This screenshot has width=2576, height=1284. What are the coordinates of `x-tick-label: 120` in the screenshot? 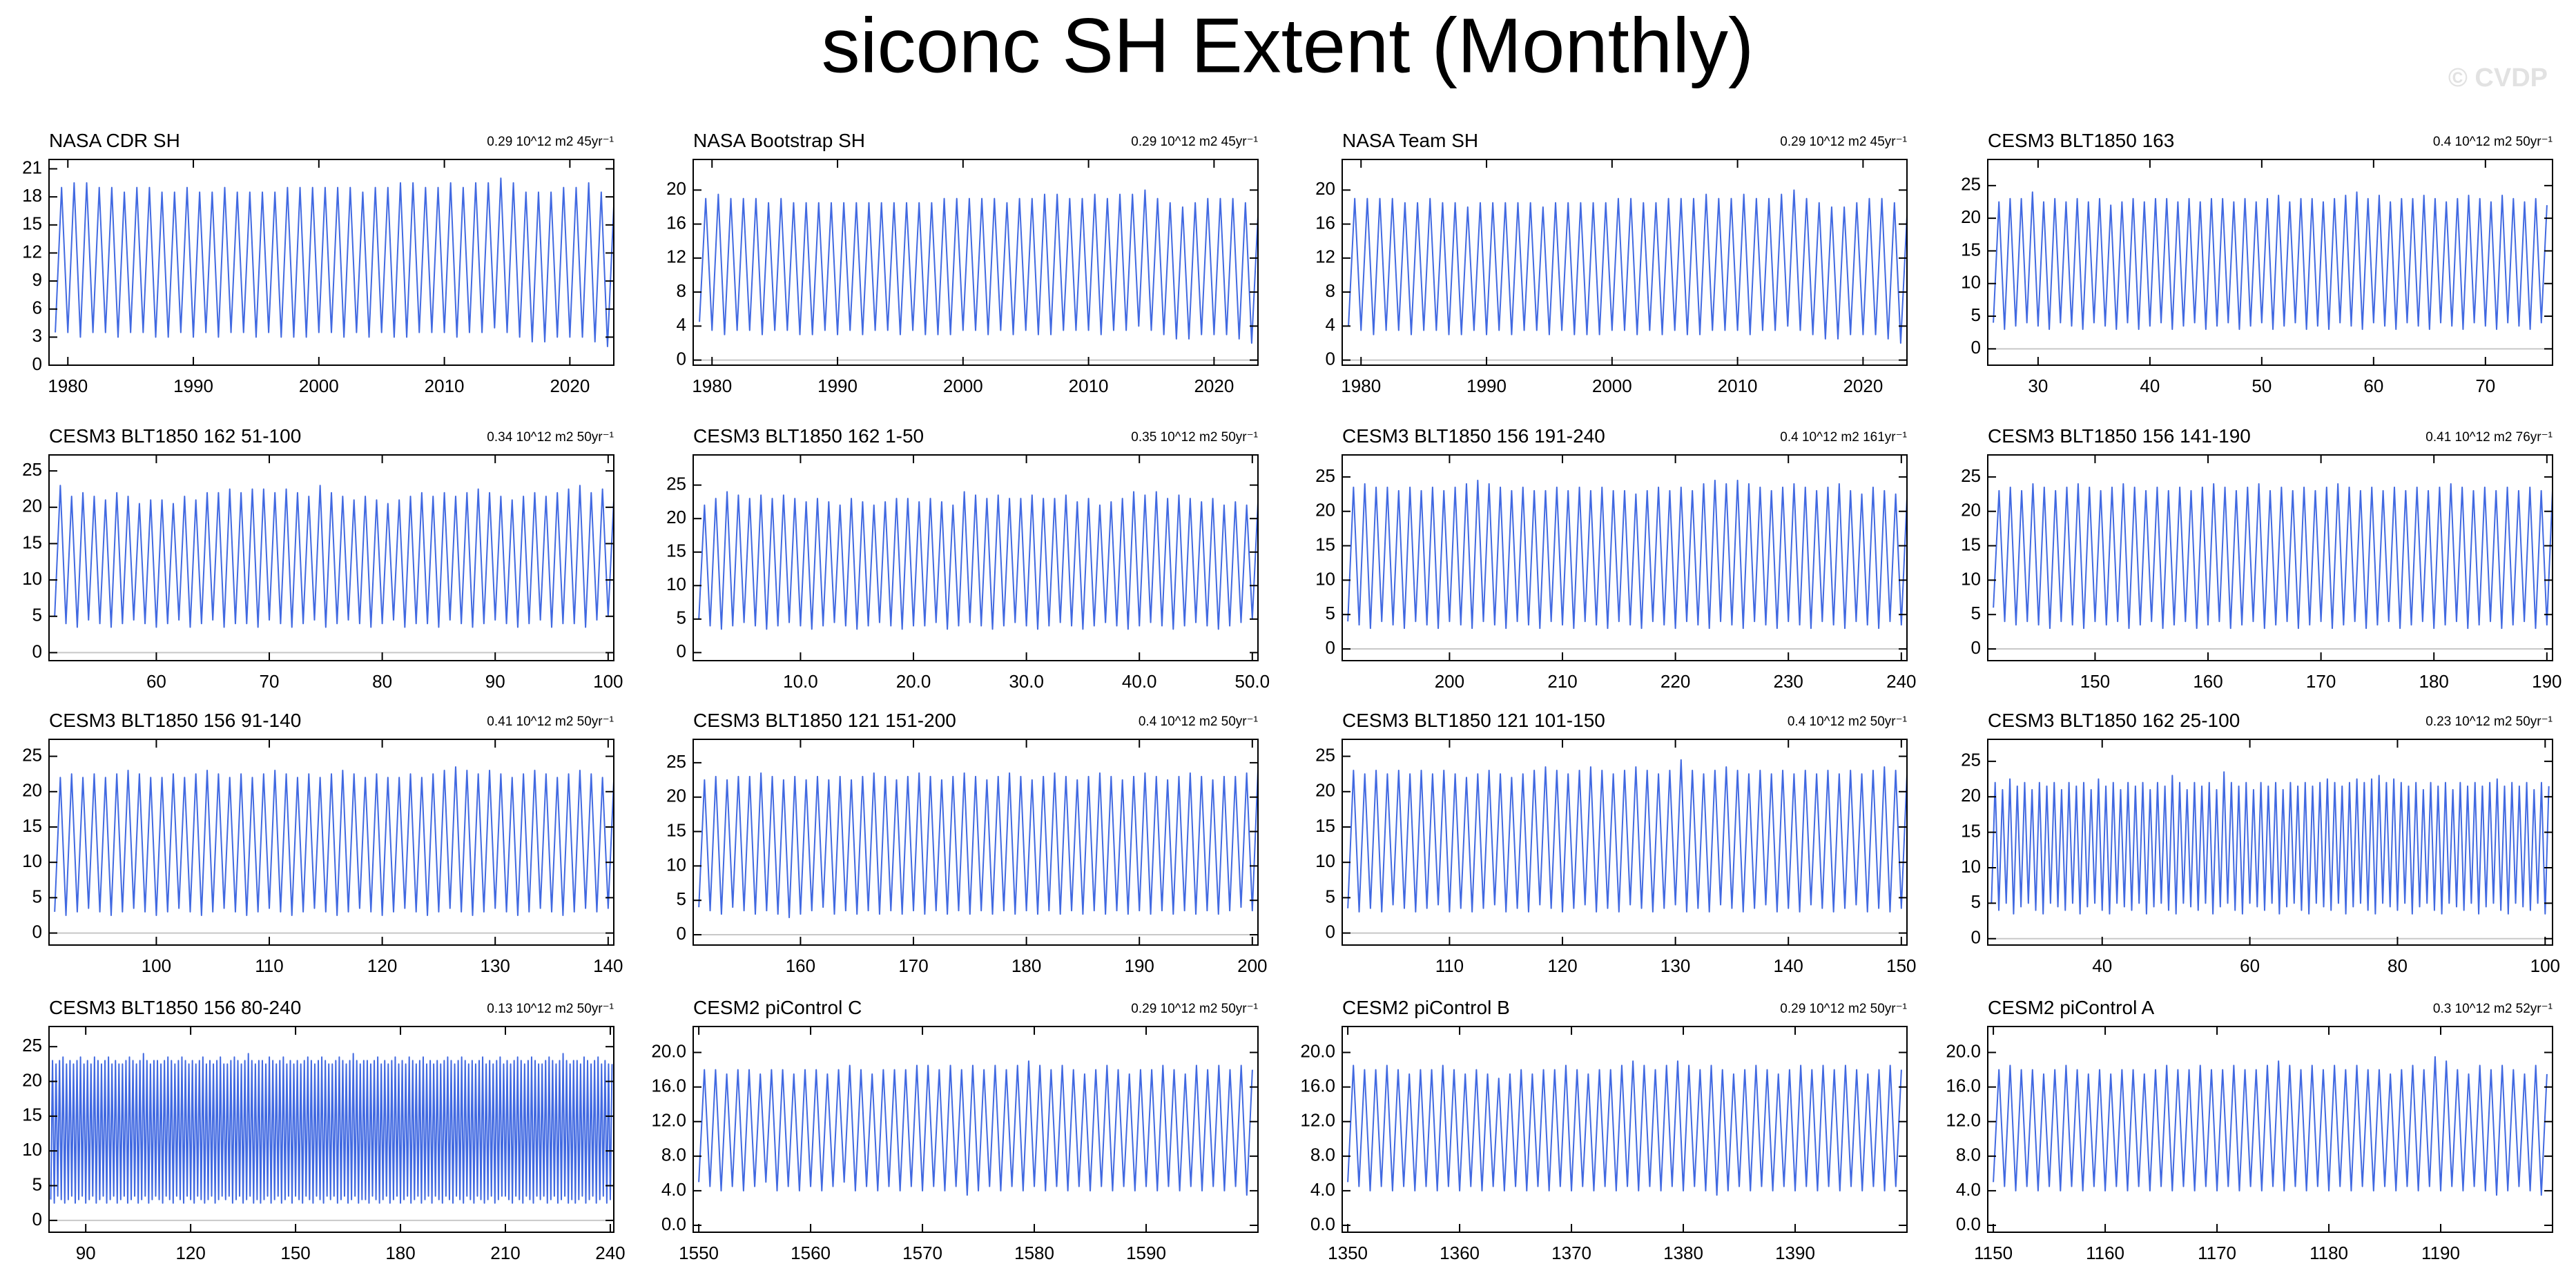 It's located at (382, 965).